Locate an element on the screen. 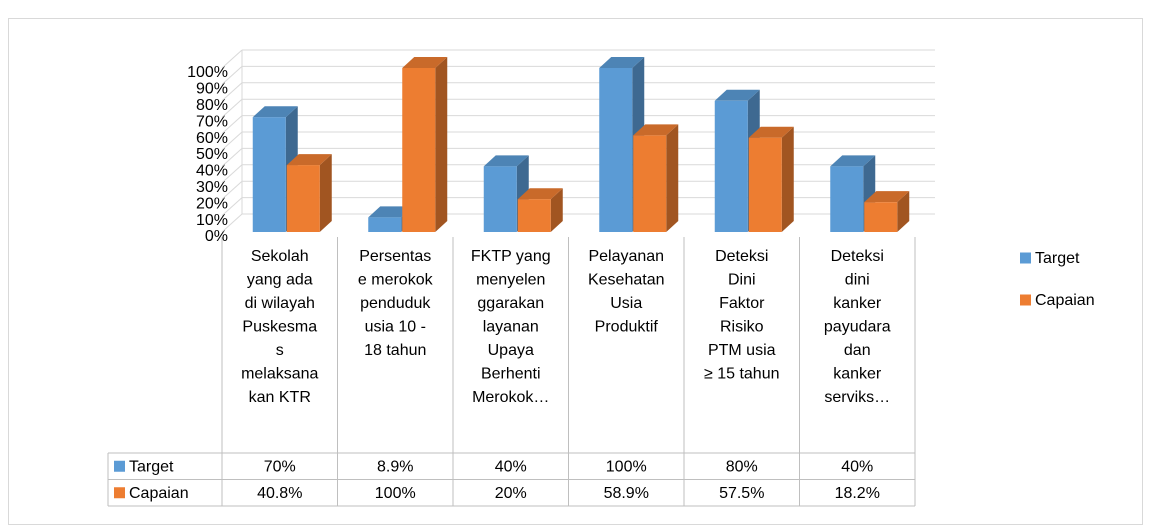 The height and width of the screenshot is (532, 1152). x-tick-label: Upaya is located at coordinates (511, 350).